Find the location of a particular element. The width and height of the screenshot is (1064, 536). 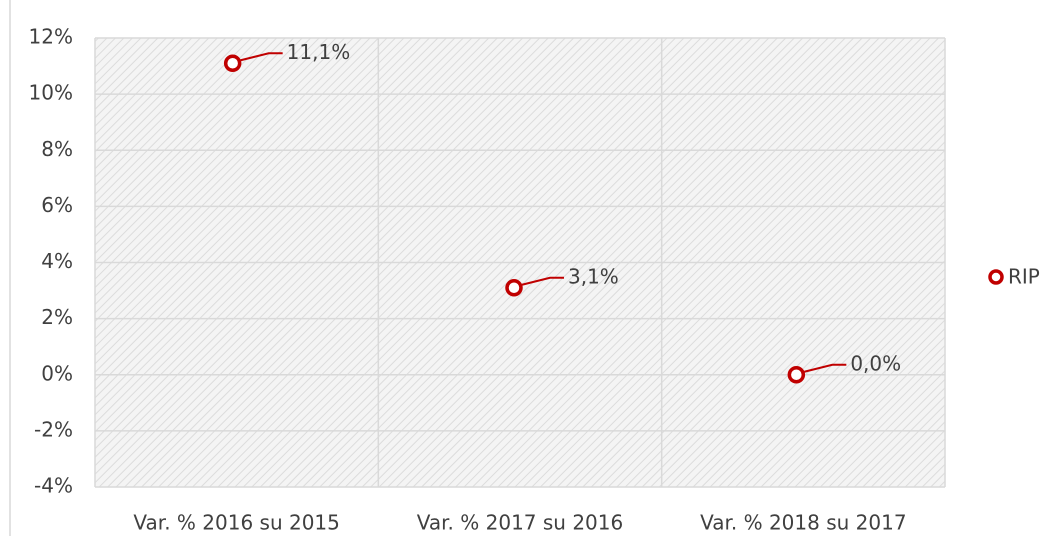

y-tick-label: 4% is located at coordinates (57, 261).